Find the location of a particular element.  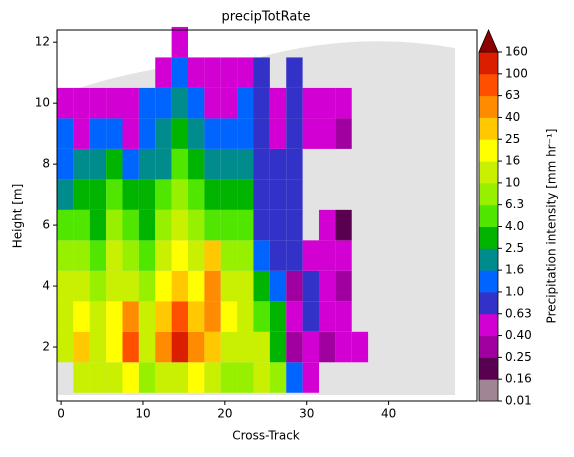

colorbar-extend is located at coordinates (488, 40).